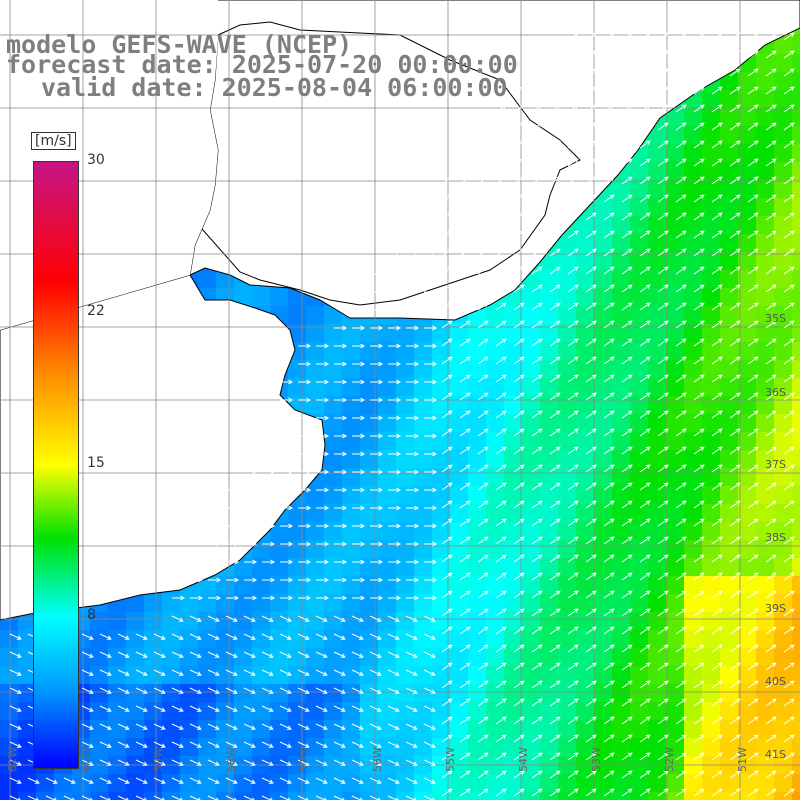 The height and width of the screenshot is (800, 800). I want to click on lon-label: 57W, so click(304, 759).